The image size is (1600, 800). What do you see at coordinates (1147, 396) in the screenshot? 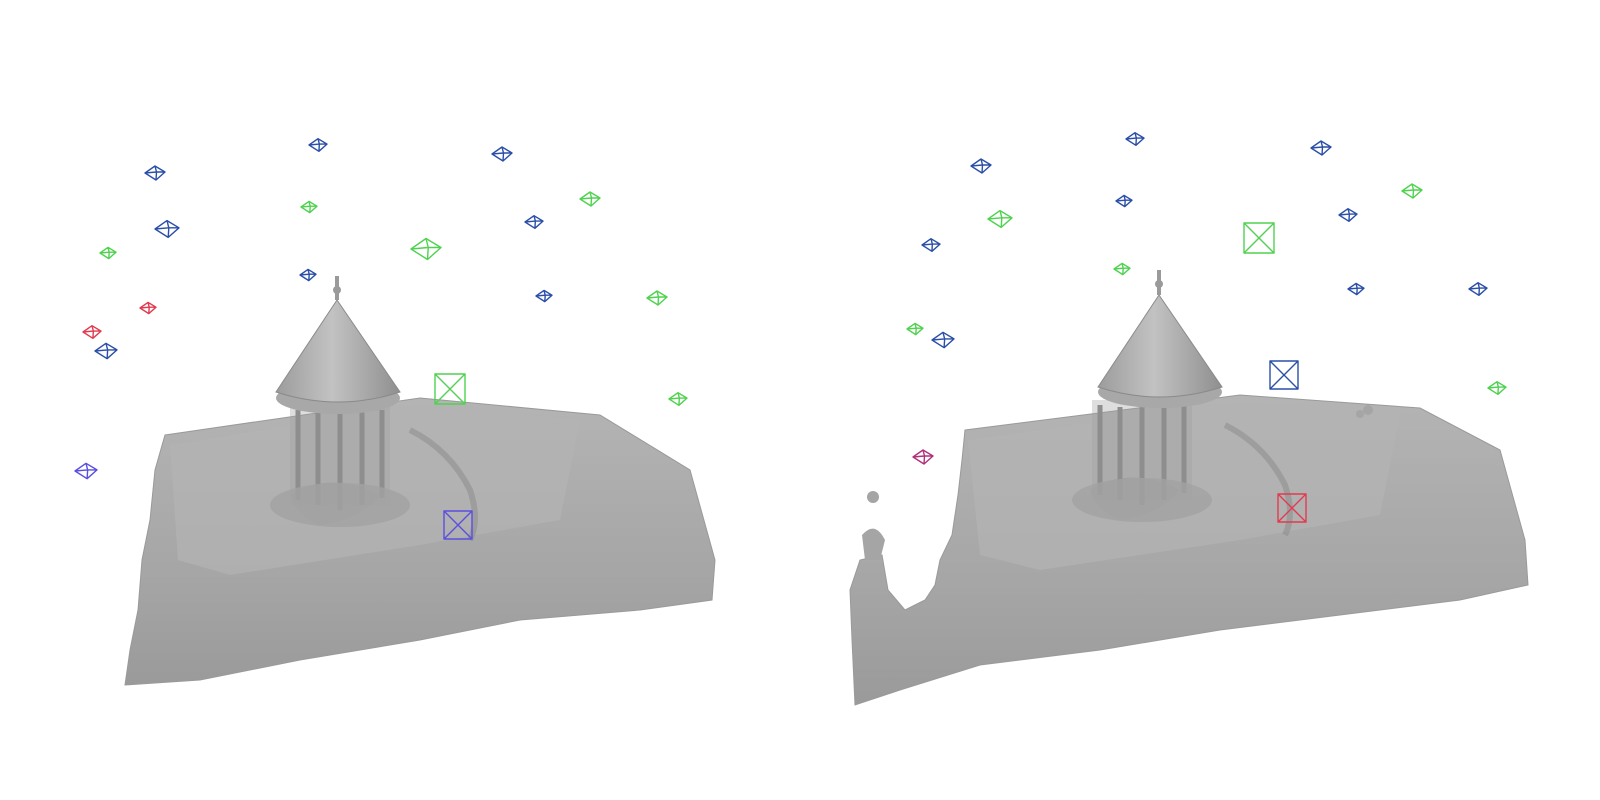
I see `gazebo-right` at bounding box center [1147, 396].